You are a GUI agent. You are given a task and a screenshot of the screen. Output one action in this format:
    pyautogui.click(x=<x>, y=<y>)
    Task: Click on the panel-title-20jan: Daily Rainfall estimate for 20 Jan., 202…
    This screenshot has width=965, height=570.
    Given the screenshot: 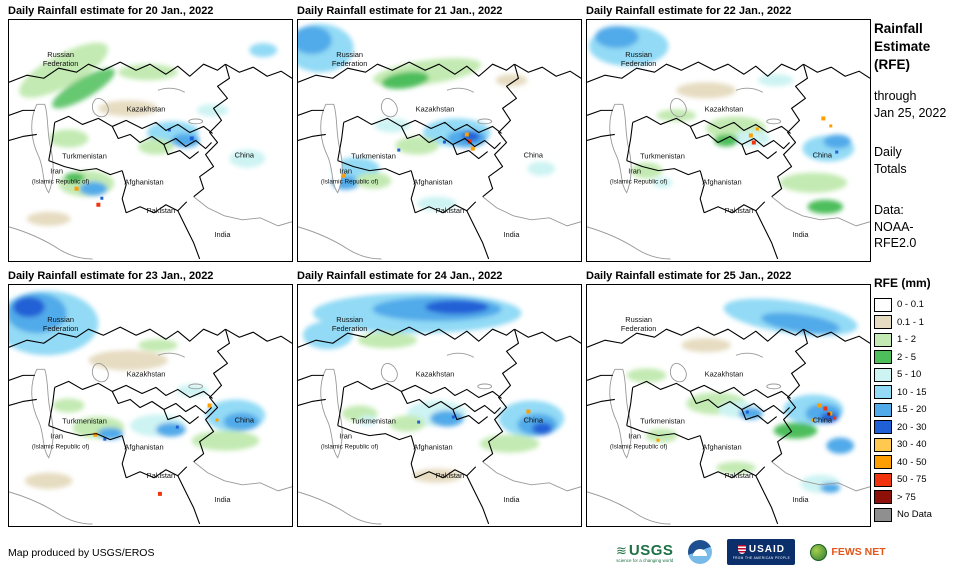 What is the action you would take?
    pyautogui.click(x=111, y=11)
    